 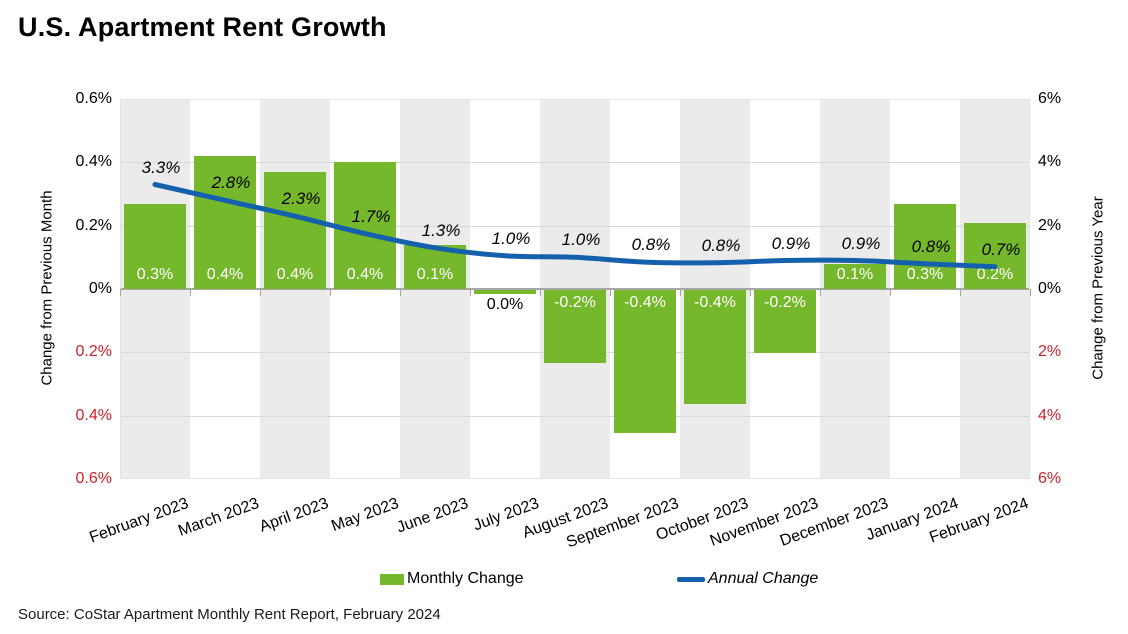 What do you see at coordinates (161, 167) in the screenshot?
I see `annual-change-label: 3.3%` at bounding box center [161, 167].